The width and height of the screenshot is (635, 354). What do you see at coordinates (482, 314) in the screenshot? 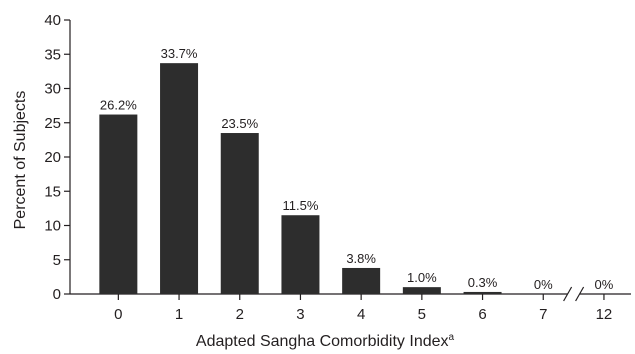
I see `x-tick-label: 6` at bounding box center [482, 314].